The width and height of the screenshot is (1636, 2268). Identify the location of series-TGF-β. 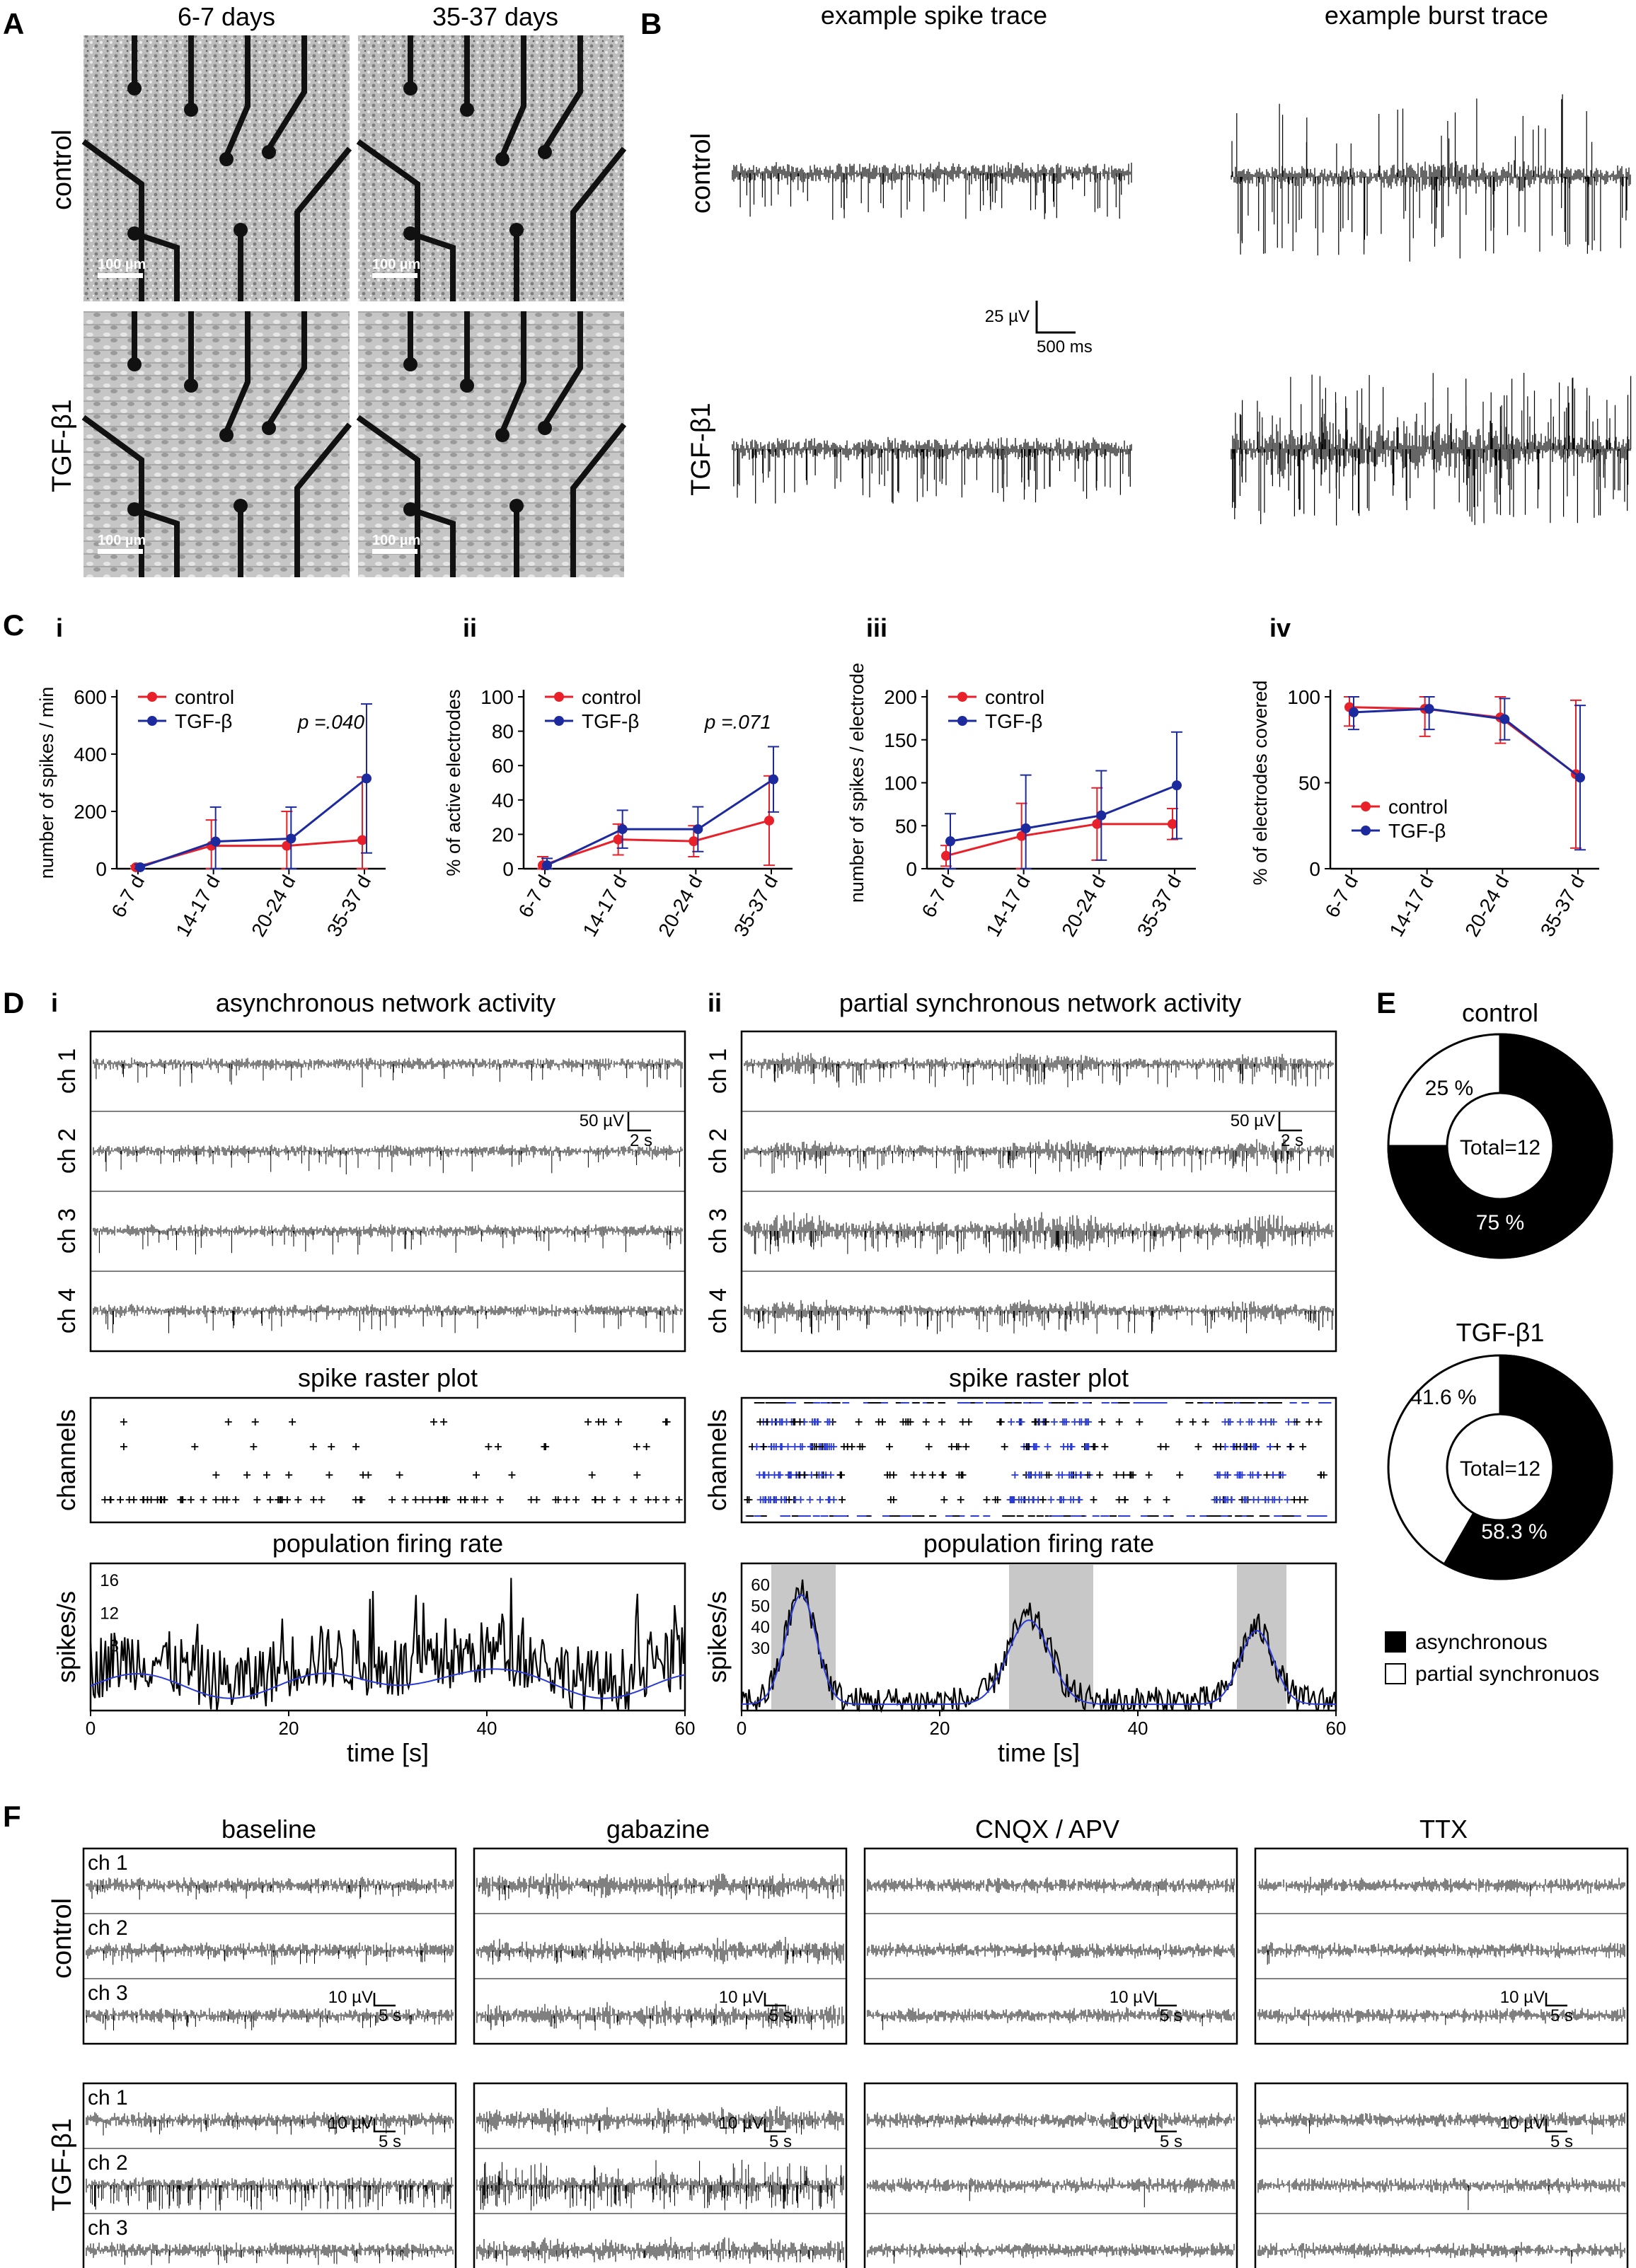
(253, 788).